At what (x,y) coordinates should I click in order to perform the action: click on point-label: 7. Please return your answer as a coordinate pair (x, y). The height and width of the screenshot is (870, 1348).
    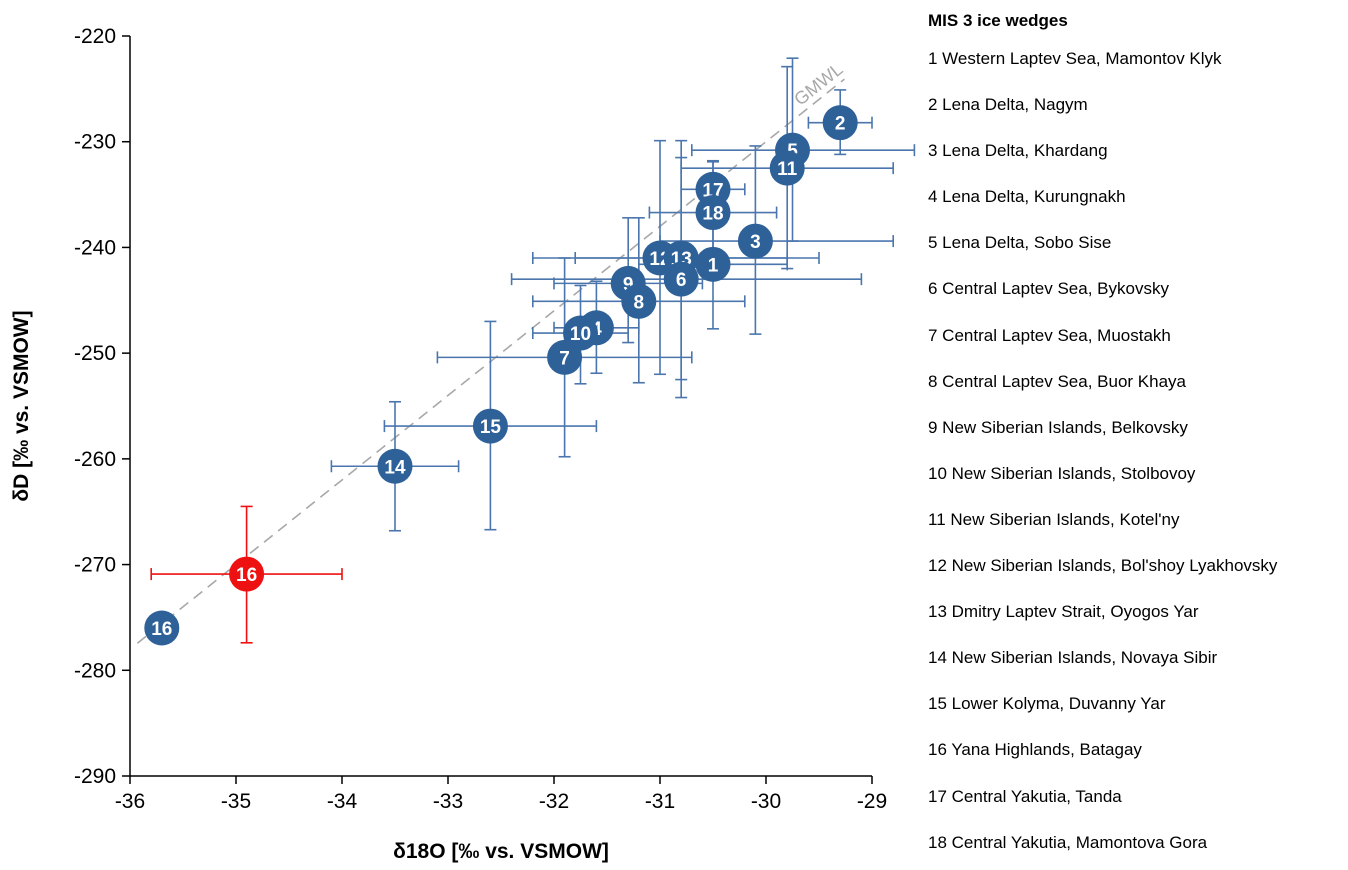
    Looking at the image, I should click on (564, 358).